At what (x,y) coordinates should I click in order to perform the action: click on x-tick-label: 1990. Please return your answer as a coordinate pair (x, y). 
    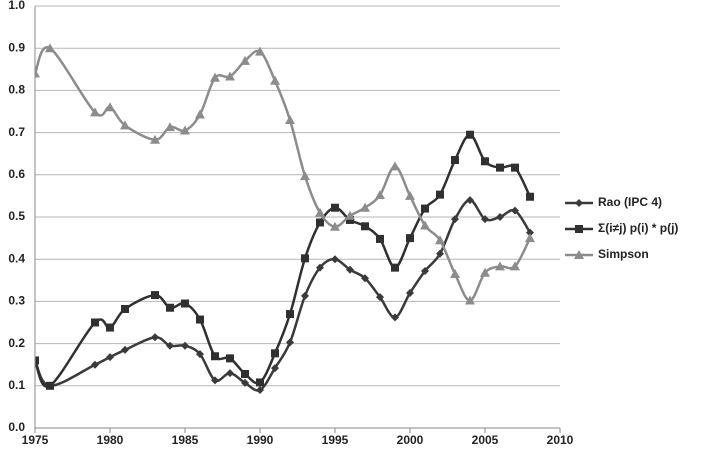
    Looking at the image, I should click on (260, 440).